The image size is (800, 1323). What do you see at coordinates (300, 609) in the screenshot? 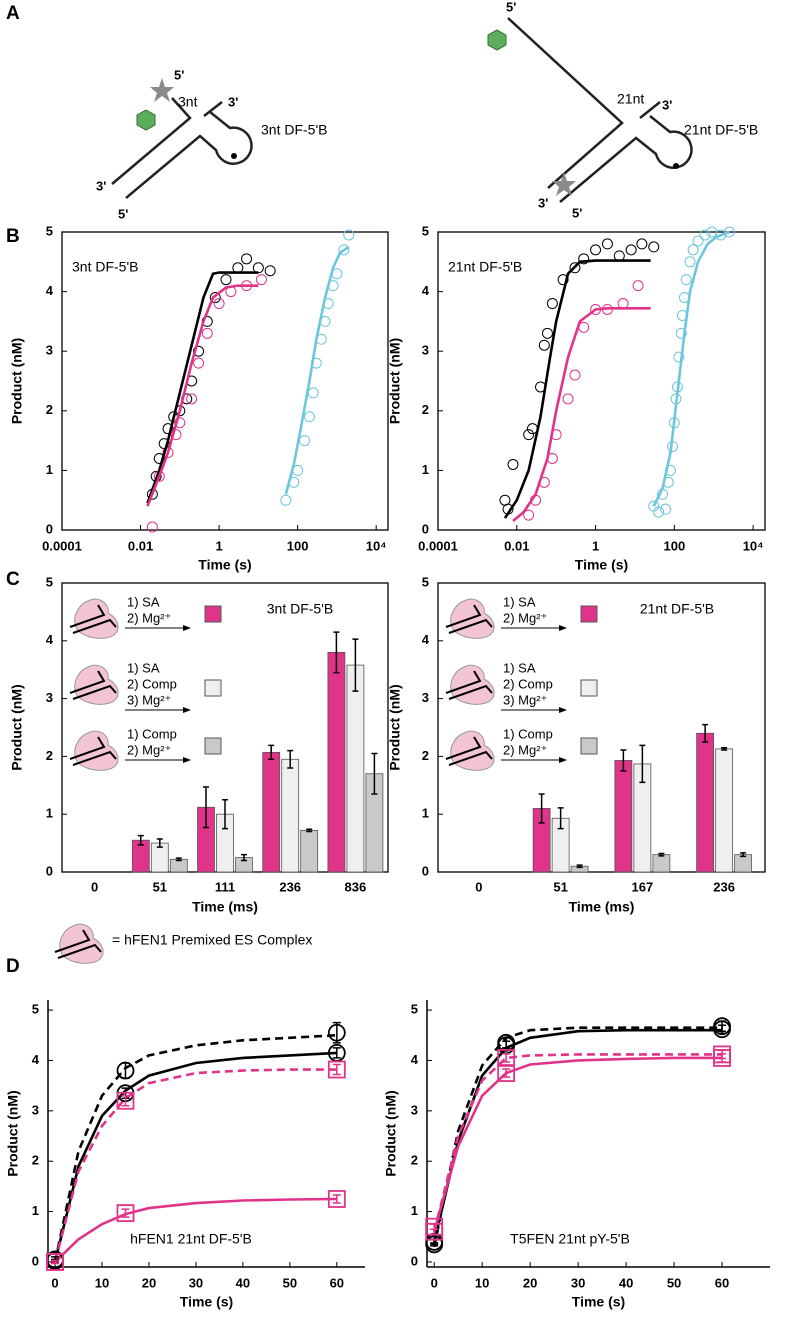
I see `annotation: 3nt DF-5'B` at bounding box center [300, 609].